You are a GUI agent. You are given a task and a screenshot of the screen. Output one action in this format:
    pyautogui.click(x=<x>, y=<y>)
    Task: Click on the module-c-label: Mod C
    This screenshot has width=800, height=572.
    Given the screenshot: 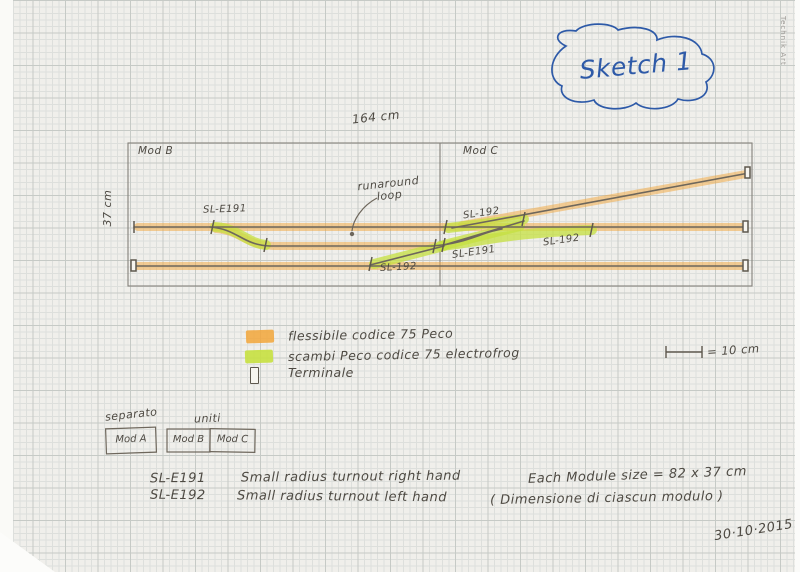 What is the action you would take?
    pyautogui.click(x=481, y=151)
    